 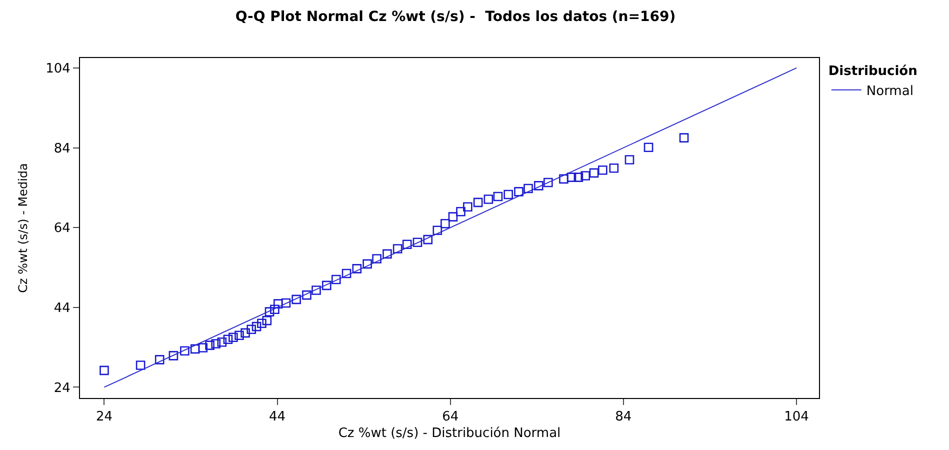 What do you see at coordinates (623, 417) in the screenshot?
I see `x-tick-label: 84` at bounding box center [623, 417].